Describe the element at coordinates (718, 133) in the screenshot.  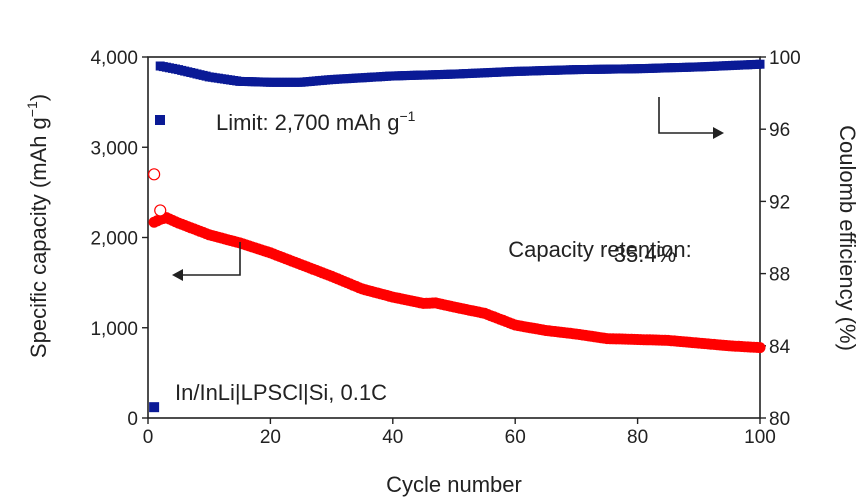
I see `right-axis-arrow-head` at that location.